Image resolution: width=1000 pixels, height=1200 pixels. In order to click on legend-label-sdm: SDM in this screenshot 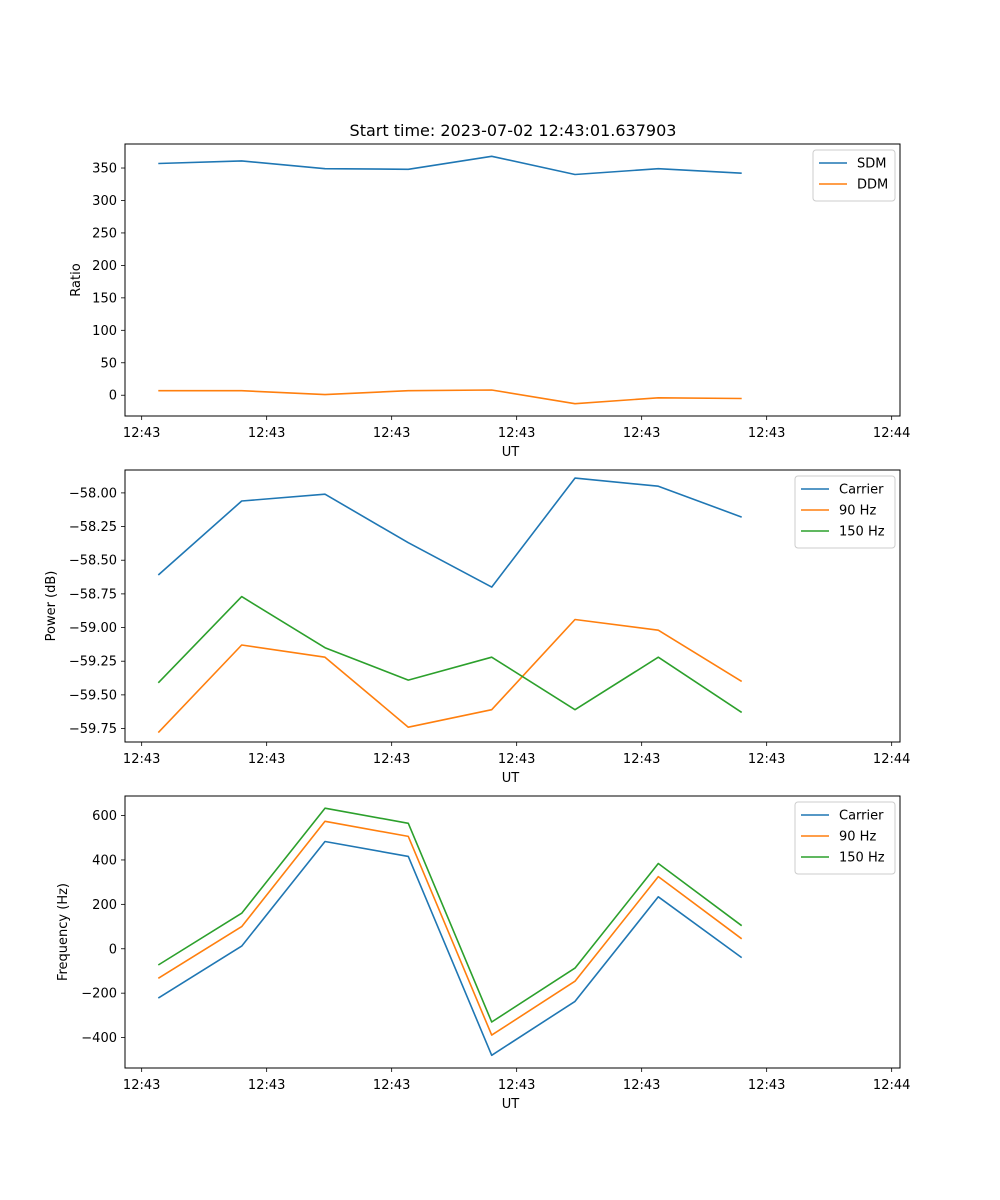, I will do `click(871, 164)`.